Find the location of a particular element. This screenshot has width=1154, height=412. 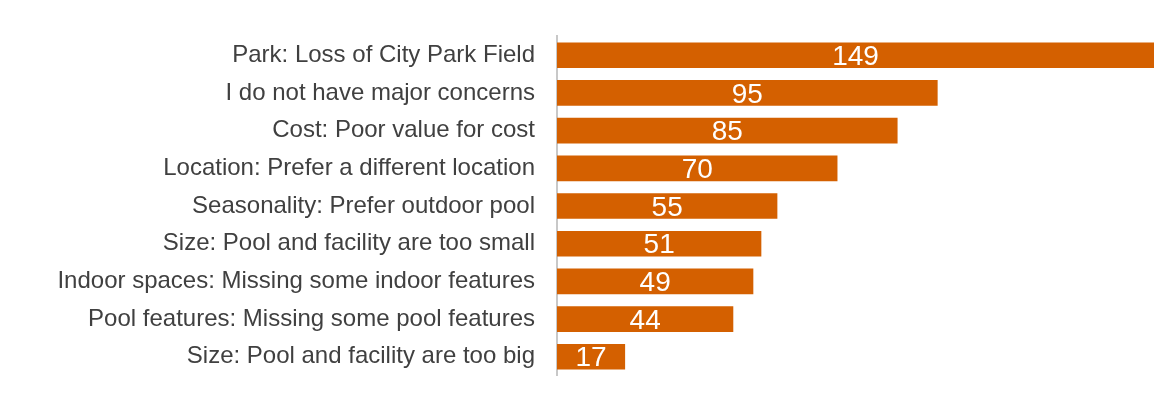

data-label: 149 is located at coordinates (855, 55).